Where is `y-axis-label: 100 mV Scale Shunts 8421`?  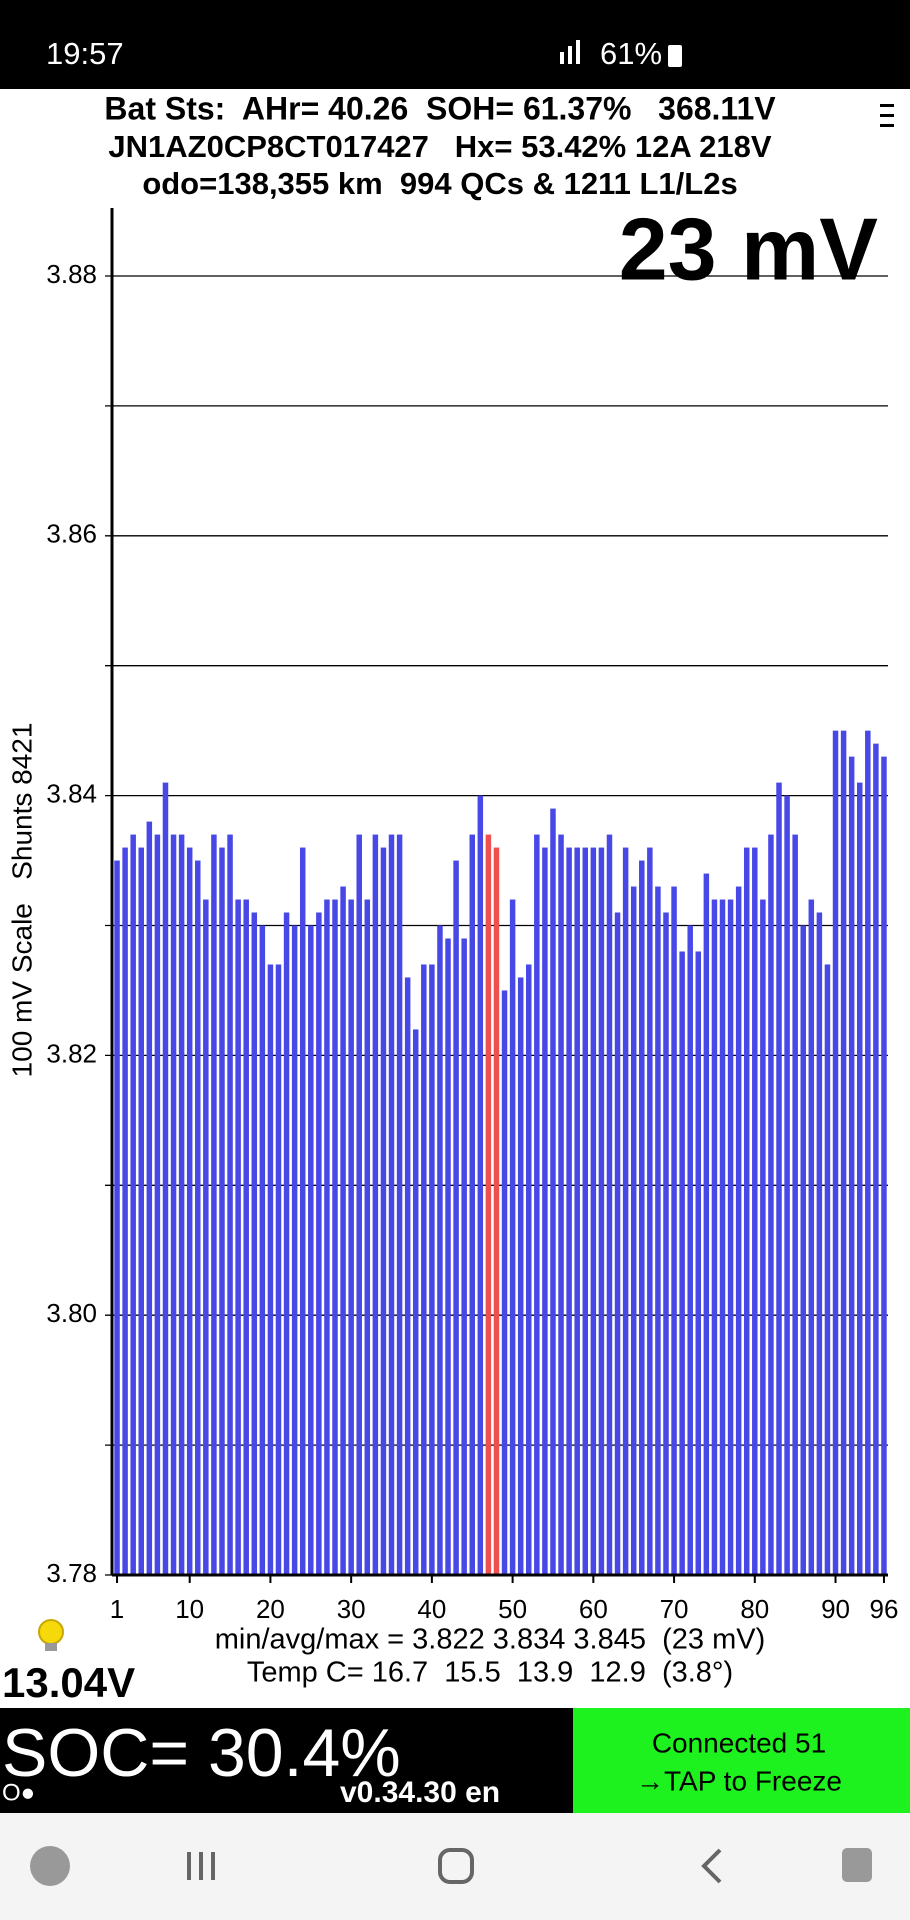
y-axis-label: 100 mV Scale Shunts 8421 is located at coordinates (21, 900).